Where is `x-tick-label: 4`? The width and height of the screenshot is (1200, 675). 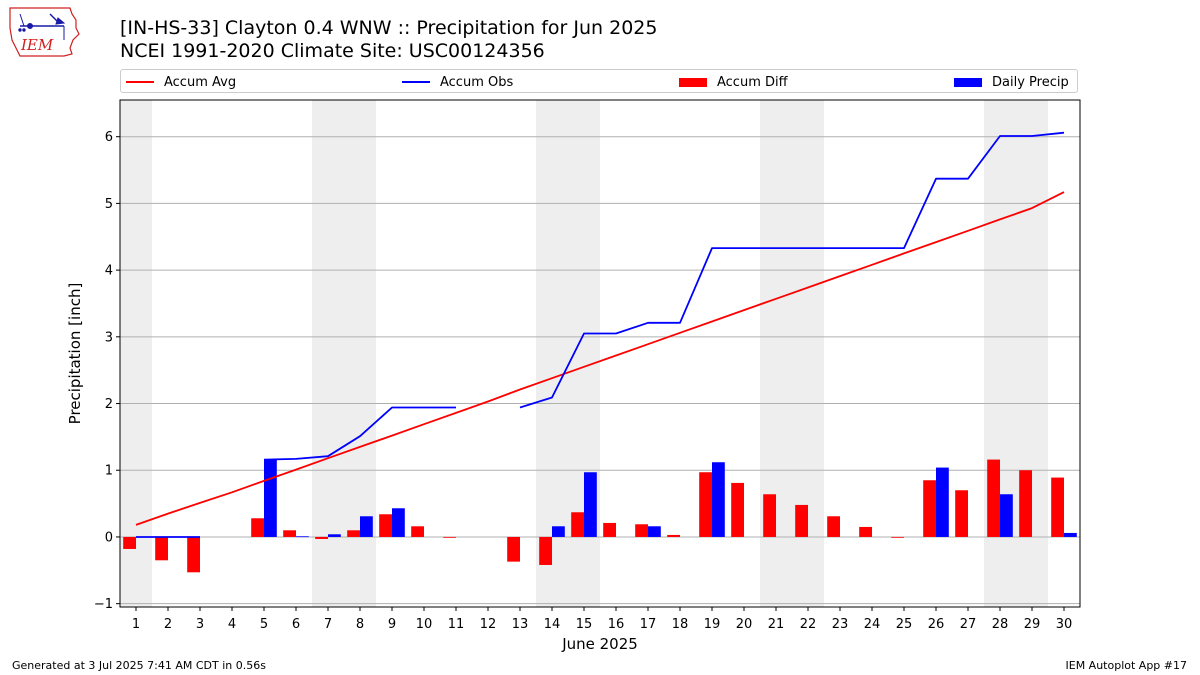
x-tick-label: 4 is located at coordinates (232, 624).